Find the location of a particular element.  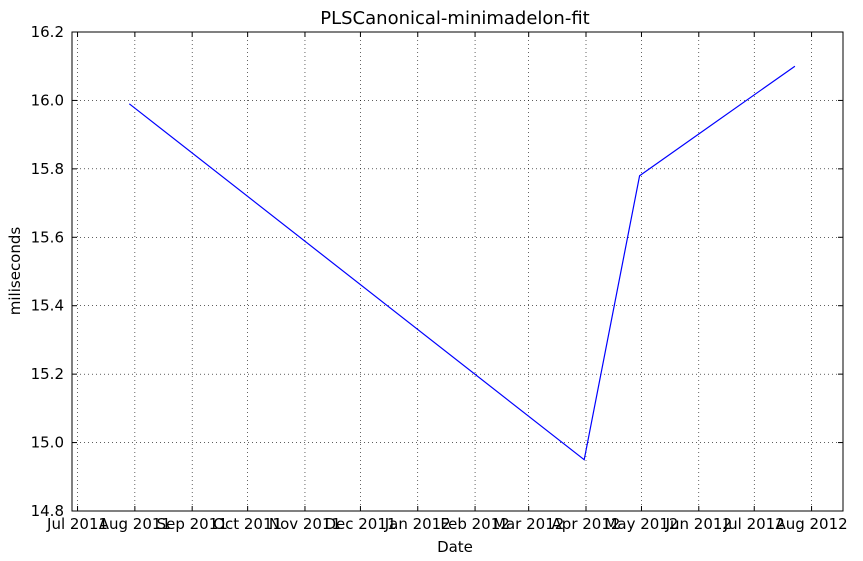

x-tick-label: Feb 2012 is located at coordinates (475, 524).